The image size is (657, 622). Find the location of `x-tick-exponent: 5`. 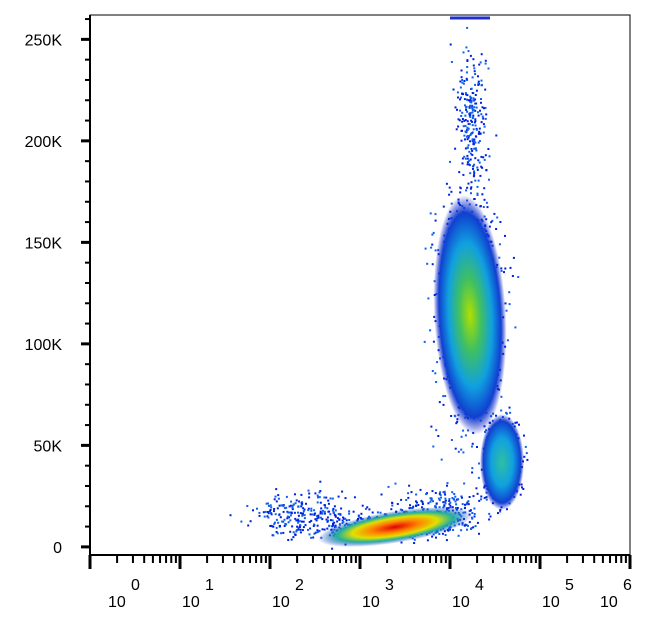

x-tick-exponent: 5 is located at coordinates (569, 585).